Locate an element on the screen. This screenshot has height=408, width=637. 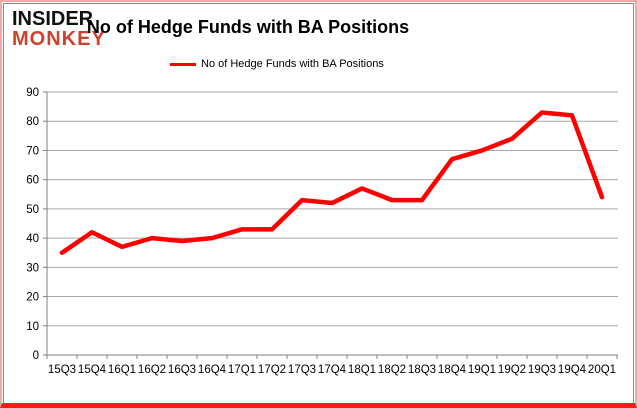
x-axis-label: 18Q4 is located at coordinates (452, 370).